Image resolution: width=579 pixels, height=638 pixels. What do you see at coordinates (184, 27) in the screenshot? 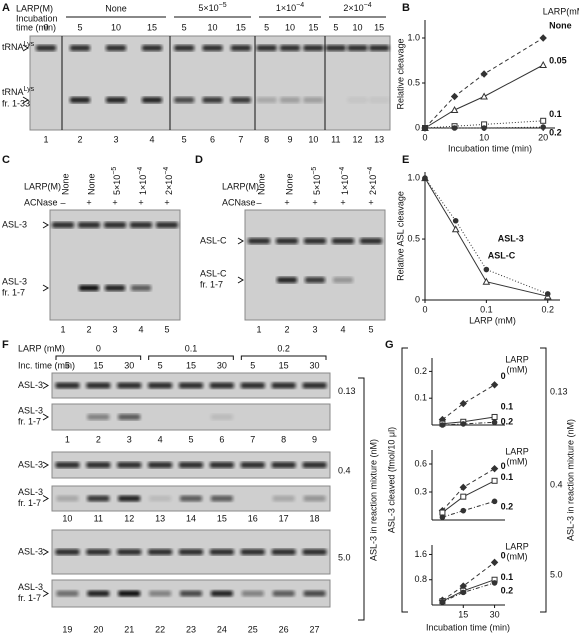
I see `time-label: 5` at bounding box center [184, 27].